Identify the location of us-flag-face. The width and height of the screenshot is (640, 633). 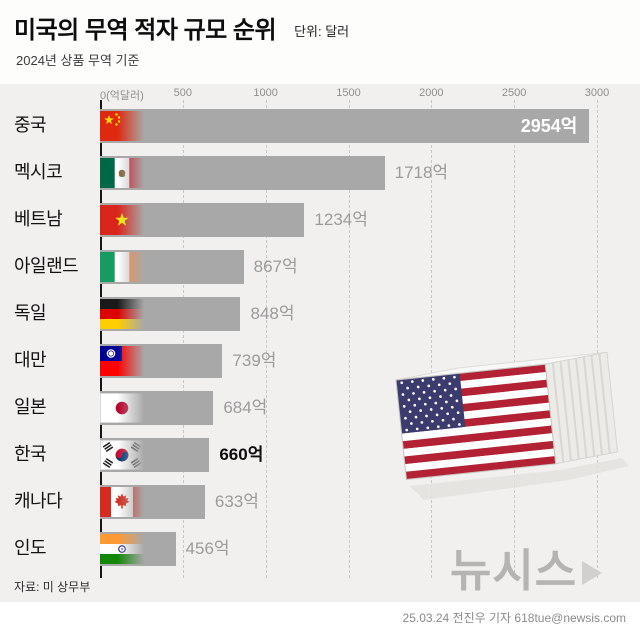
(476, 422).